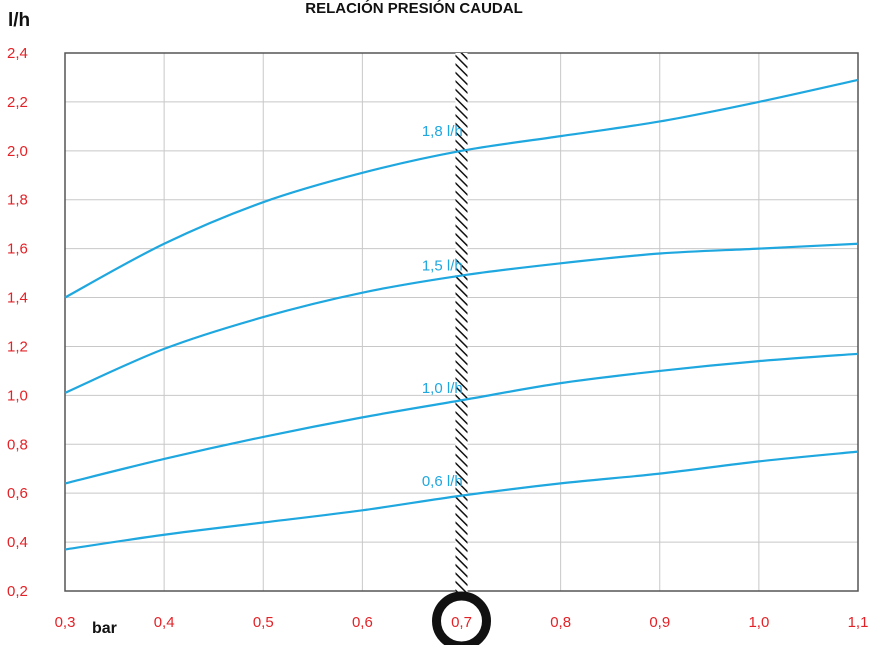 Image resolution: width=872 pixels, height=645 pixels. Describe the element at coordinates (17, 200) in the screenshot. I see `y-tick-label-8: 1,8` at that location.